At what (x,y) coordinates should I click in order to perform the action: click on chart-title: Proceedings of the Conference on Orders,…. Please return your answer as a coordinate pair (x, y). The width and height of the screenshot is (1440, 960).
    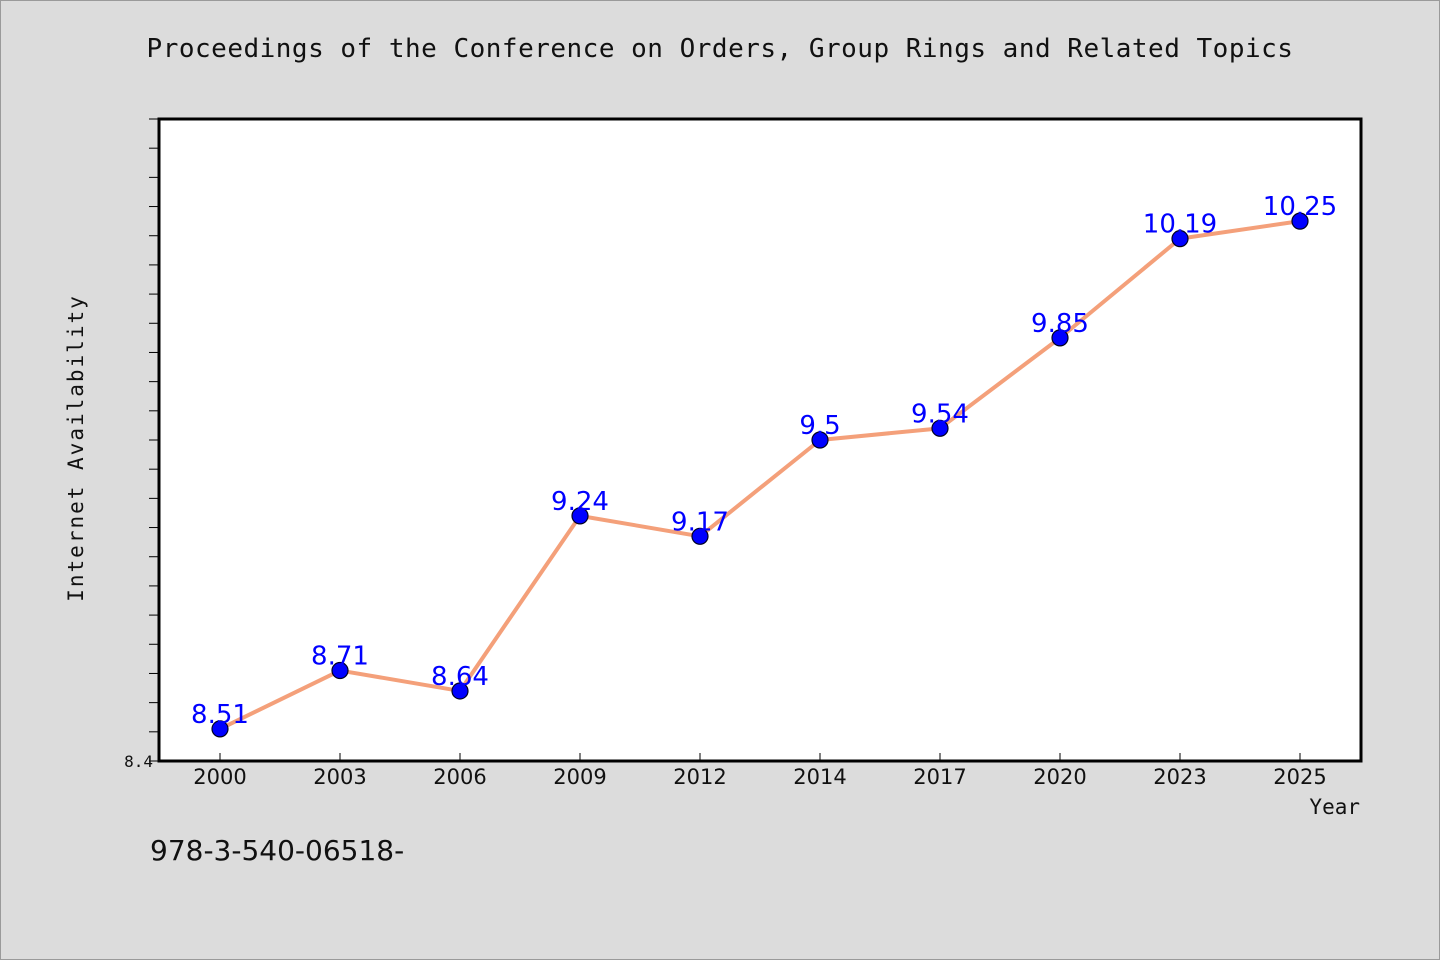
    Looking at the image, I should click on (720, 49).